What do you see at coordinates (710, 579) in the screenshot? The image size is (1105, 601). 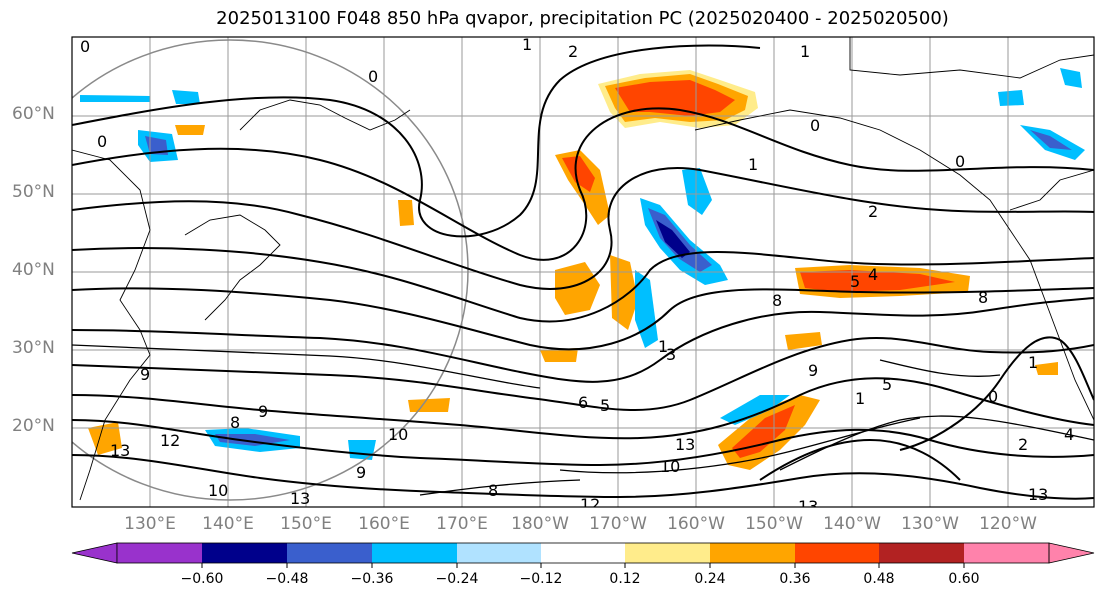 I see `colorbar-tick-label: 0.24` at bounding box center [710, 579].